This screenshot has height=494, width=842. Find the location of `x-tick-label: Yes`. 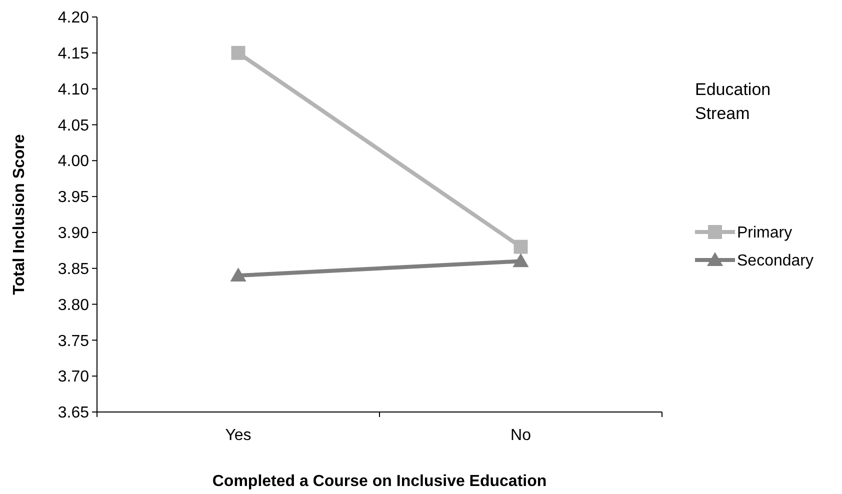

x-tick-label: Yes is located at coordinates (238, 435).